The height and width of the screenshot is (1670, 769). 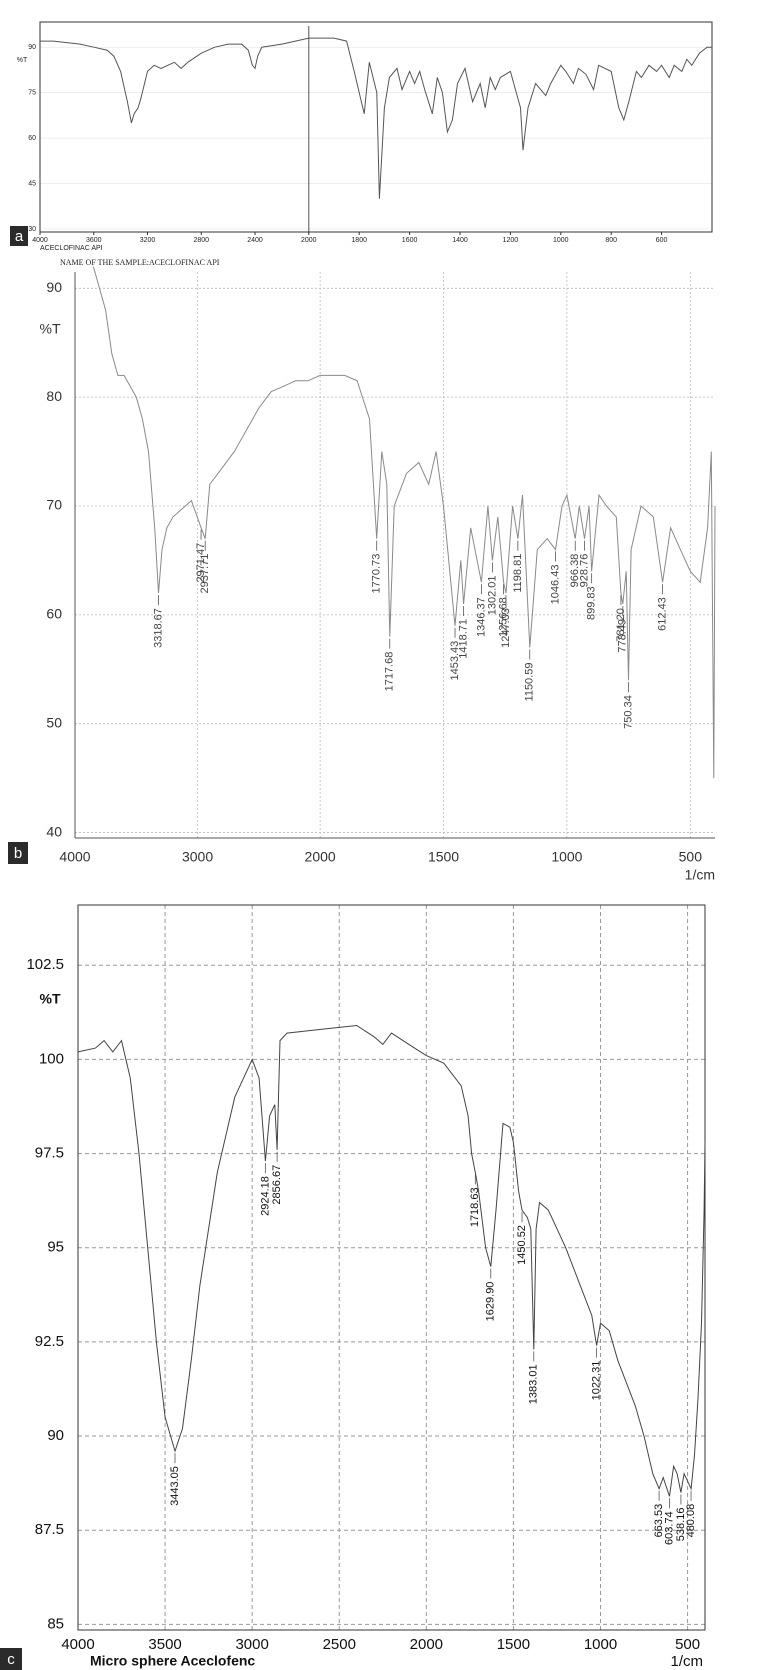 I want to click on panel-letter: a, so click(x=19, y=236).